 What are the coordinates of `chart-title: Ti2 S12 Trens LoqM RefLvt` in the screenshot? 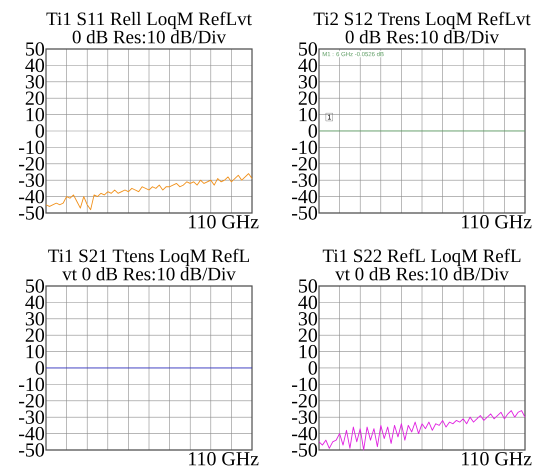 It's located at (422, 21).